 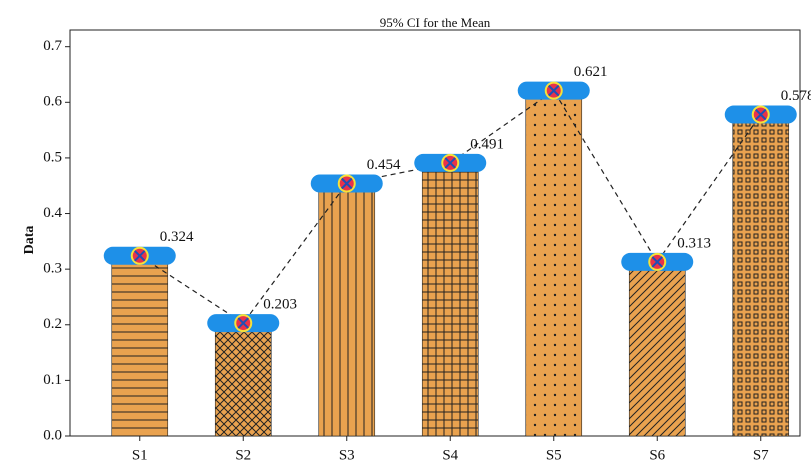 What do you see at coordinates (384, 165) in the screenshot?
I see `value-label: 0.454` at bounding box center [384, 165].